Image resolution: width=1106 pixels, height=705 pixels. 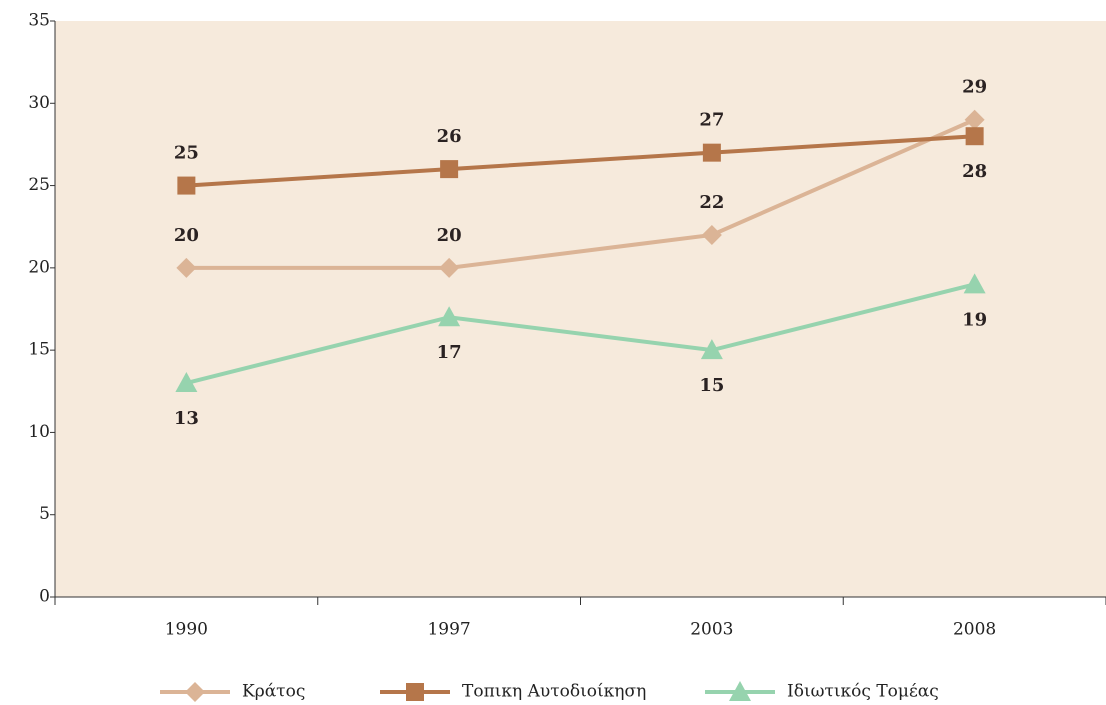 I want to click on x-tick-label: 1990, so click(x=186, y=630).